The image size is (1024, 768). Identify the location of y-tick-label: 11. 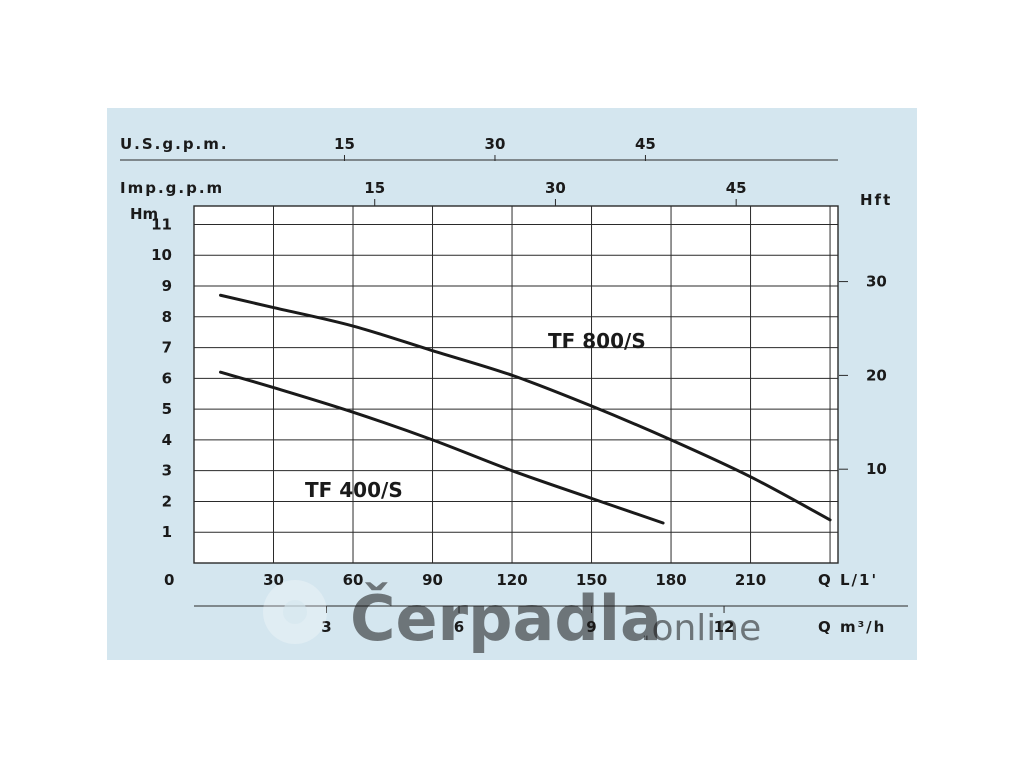
(161, 224).